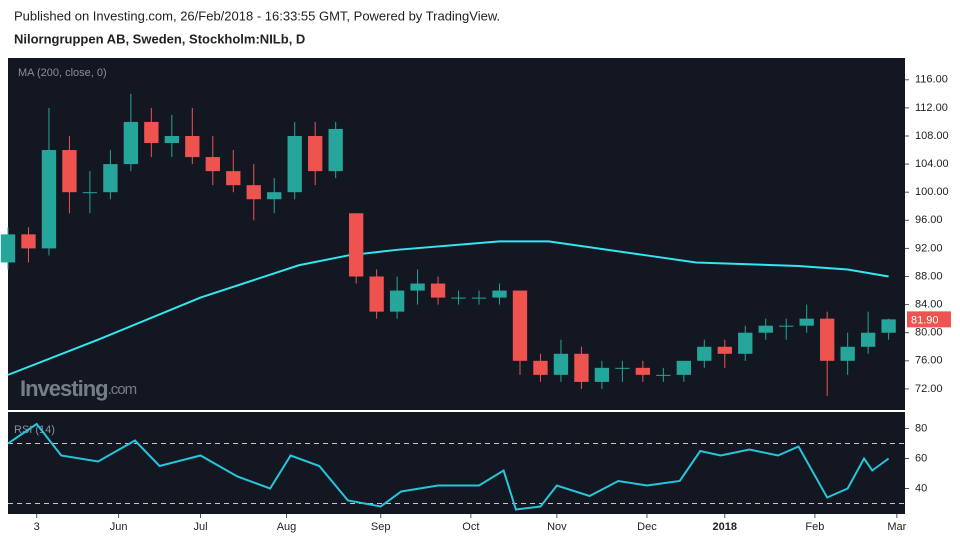  What do you see at coordinates (921, 488) in the screenshot?
I see `y-tick-label: 40` at bounding box center [921, 488].